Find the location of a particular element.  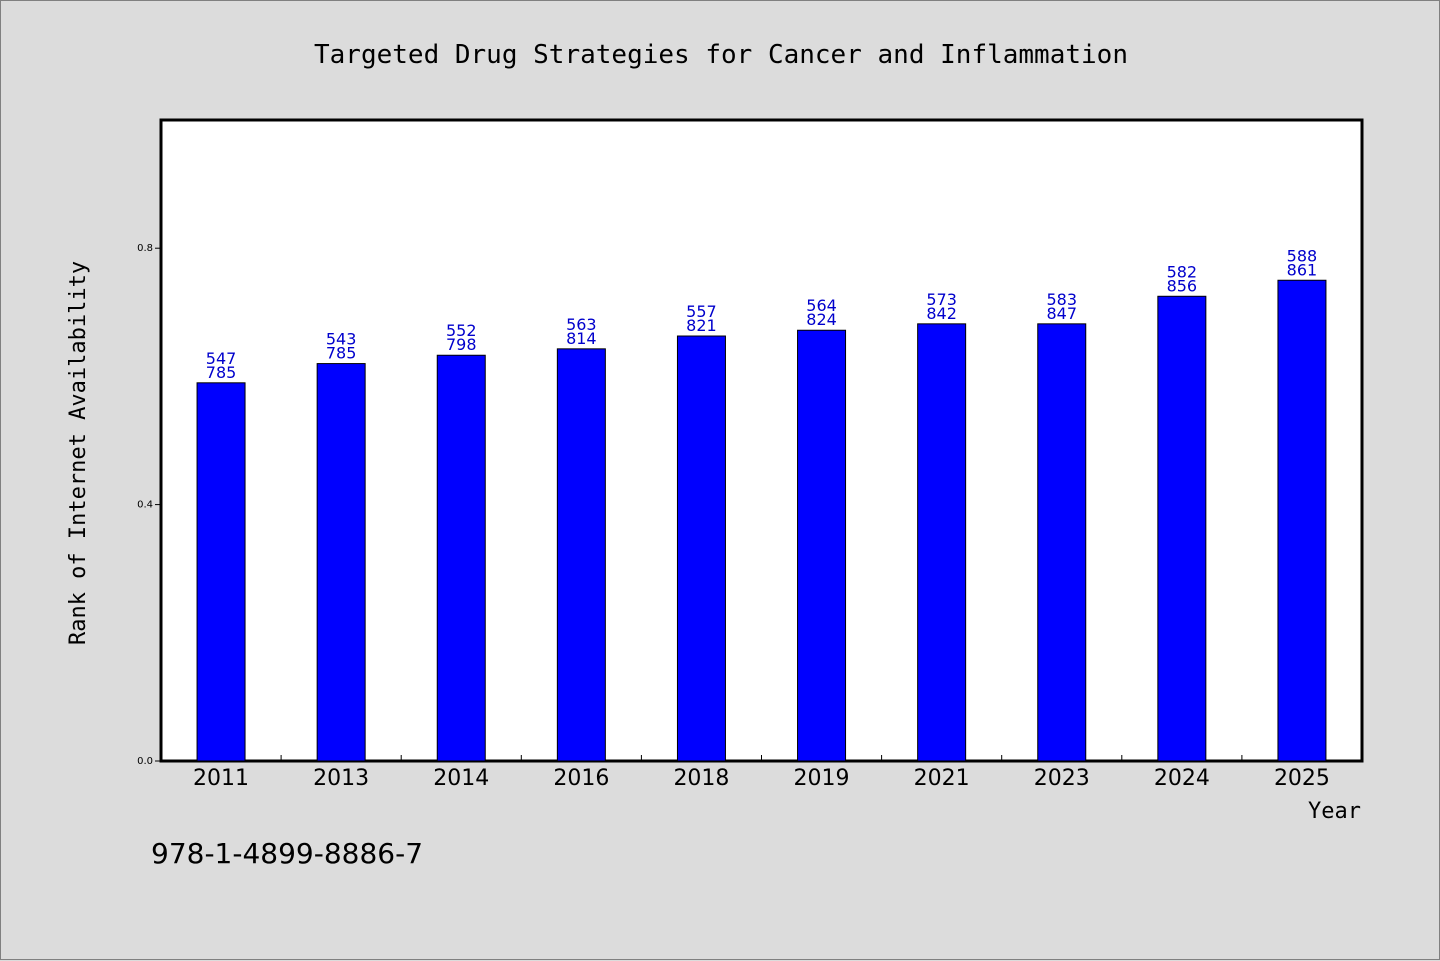

data-label-bottom: 842 is located at coordinates (941, 313).